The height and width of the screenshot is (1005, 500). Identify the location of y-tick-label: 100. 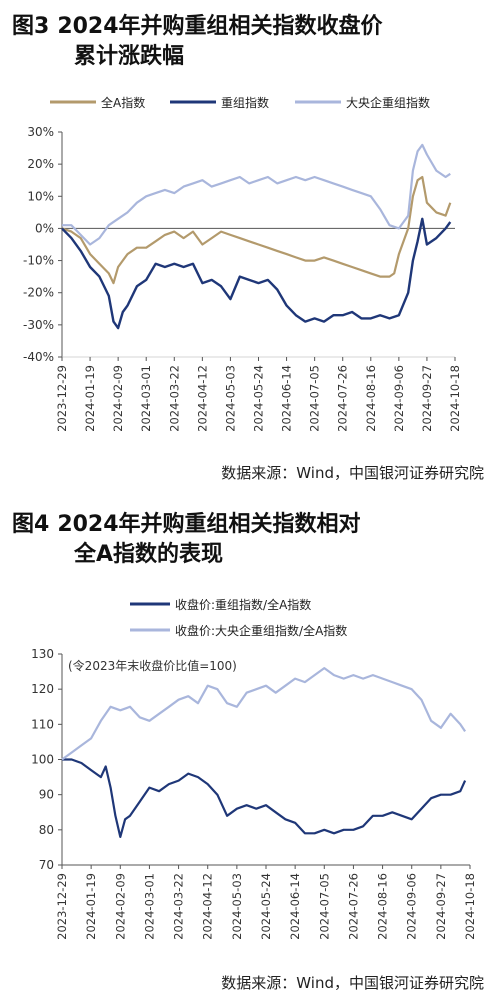
(42, 760).